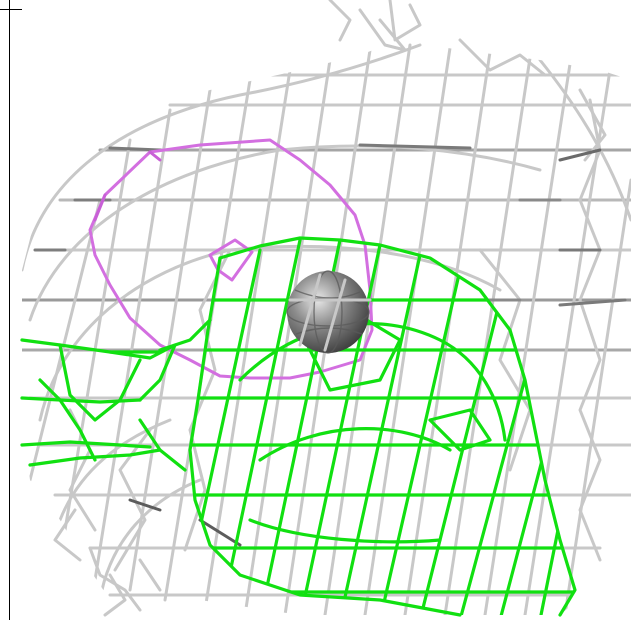 This screenshot has height=620, width=631. I want to click on viewport-left-border, so click(9, 310).